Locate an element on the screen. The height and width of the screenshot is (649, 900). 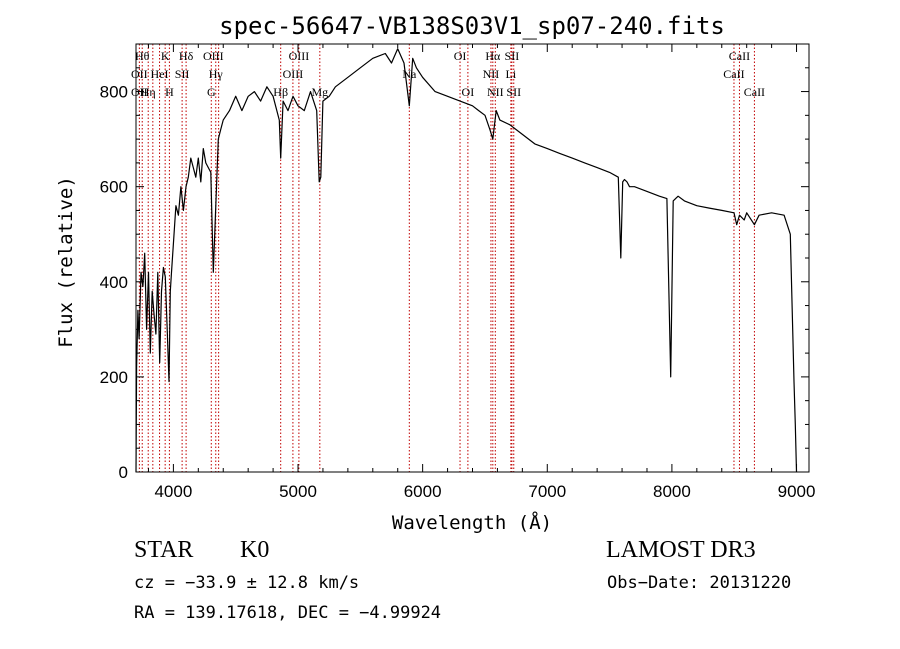
line-label: OII is located at coordinates (139, 74).